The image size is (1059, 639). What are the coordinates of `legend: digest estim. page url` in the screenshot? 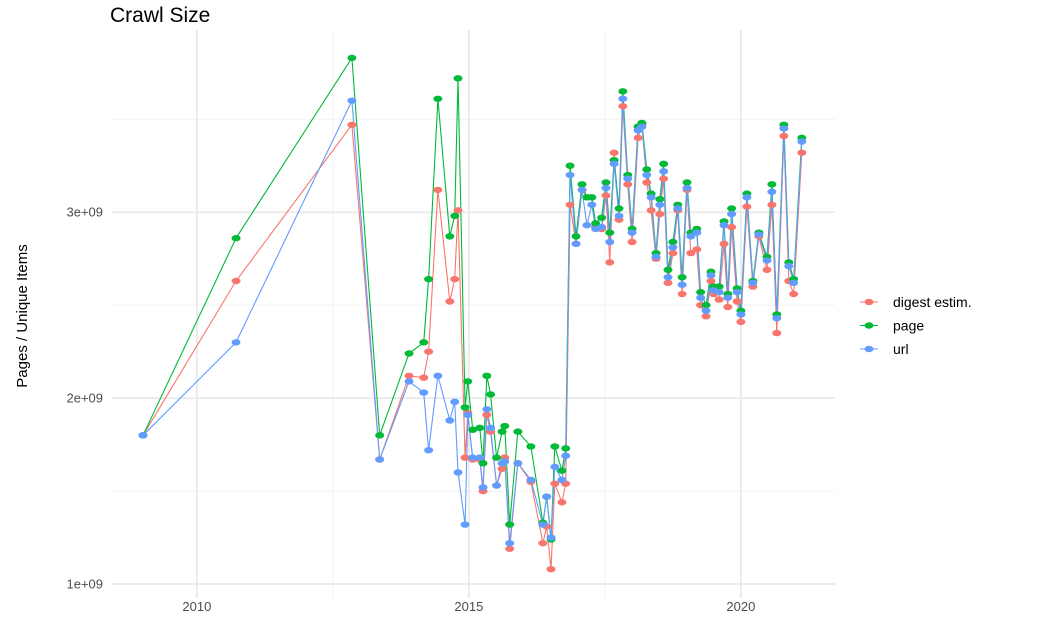 It's located at (916, 325).